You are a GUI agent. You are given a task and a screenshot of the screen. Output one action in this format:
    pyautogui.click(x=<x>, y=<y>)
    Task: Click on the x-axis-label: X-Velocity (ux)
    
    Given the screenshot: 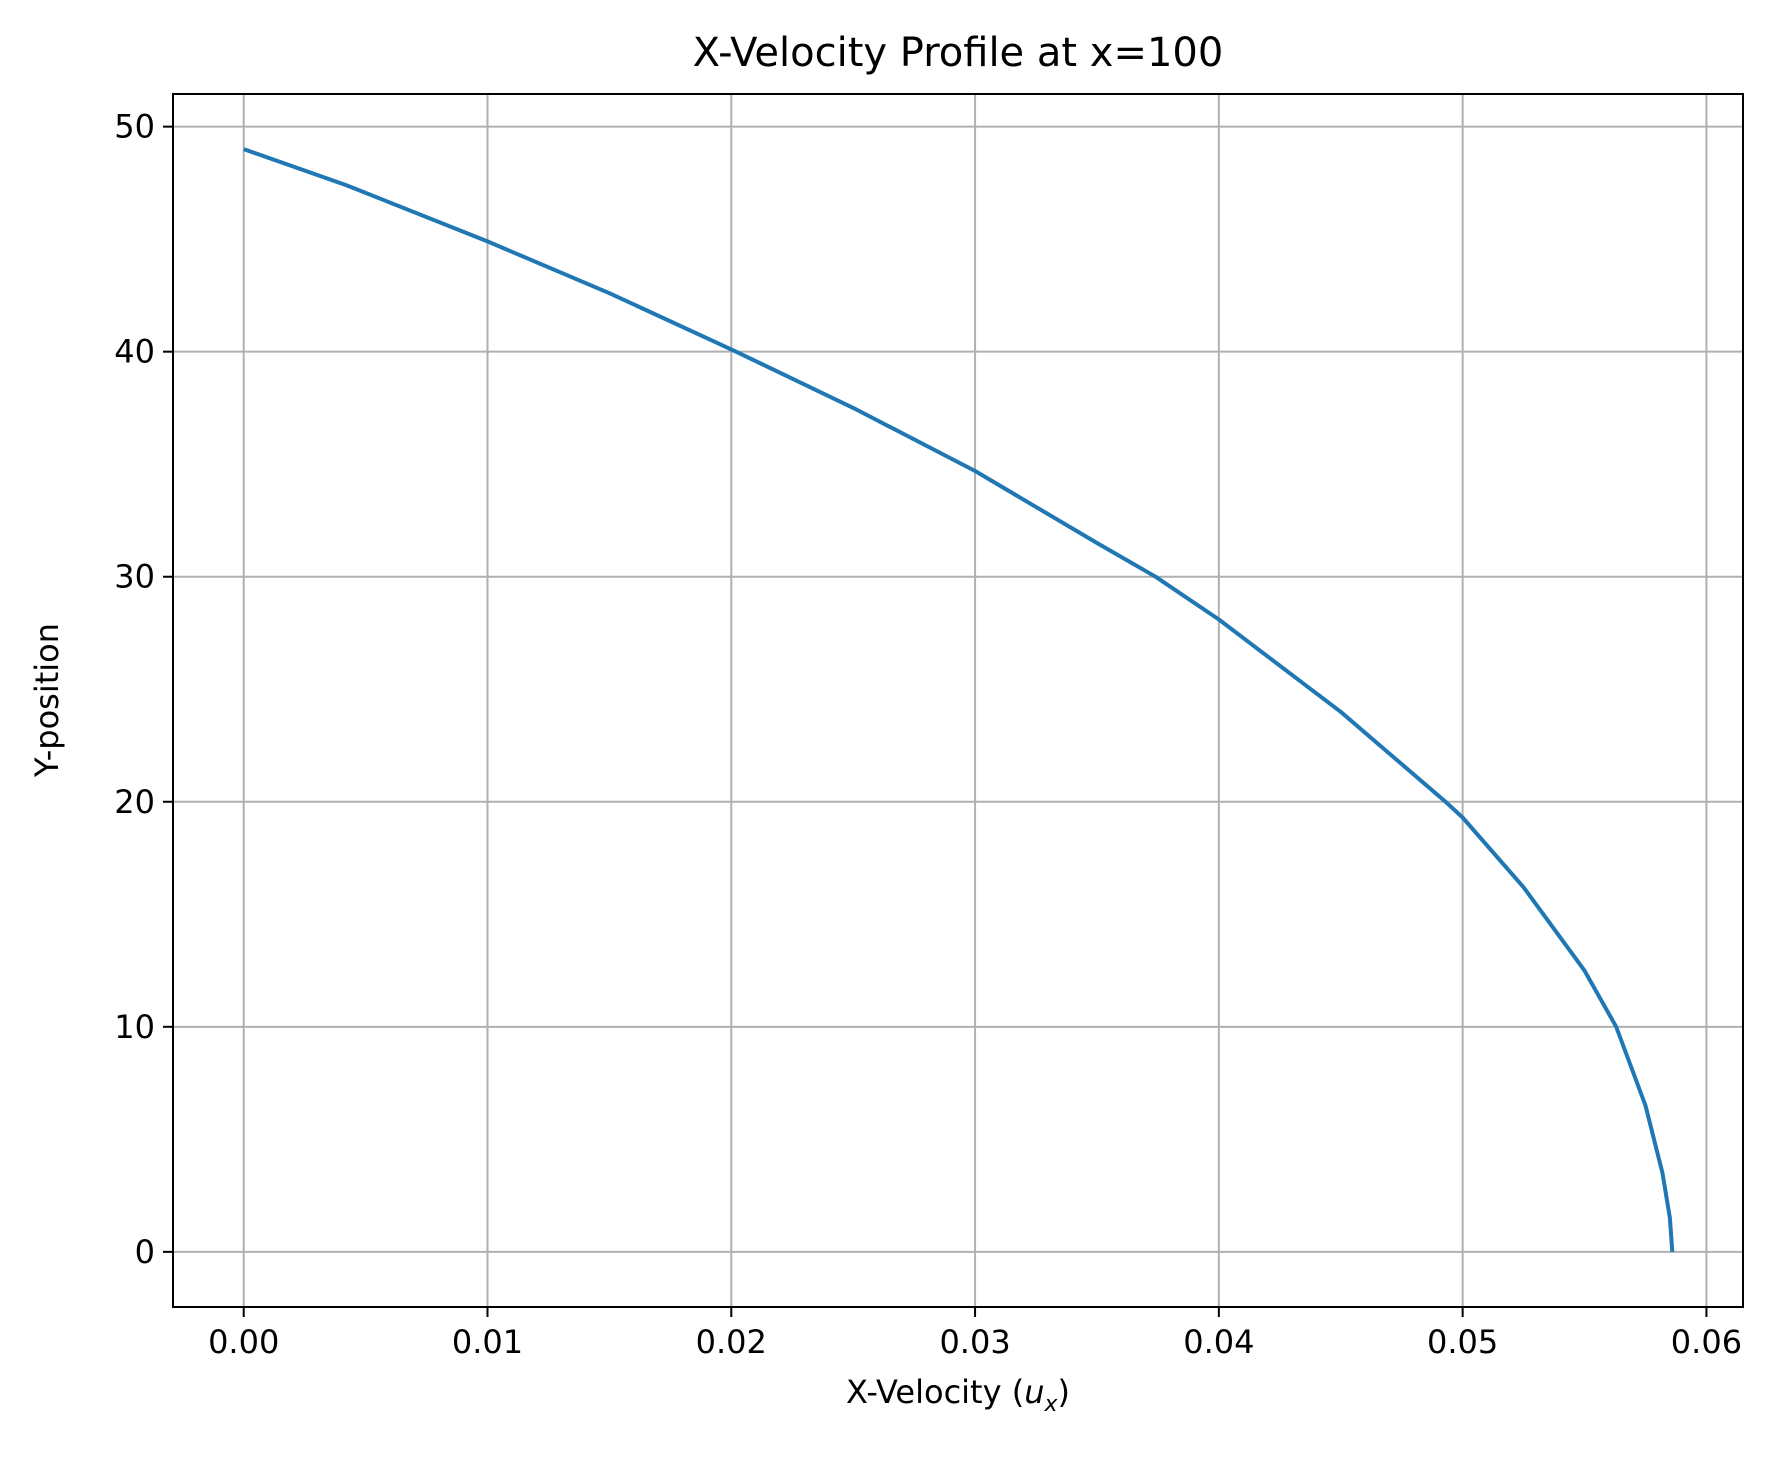 What is the action you would take?
    pyautogui.click(x=958, y=1395)
    